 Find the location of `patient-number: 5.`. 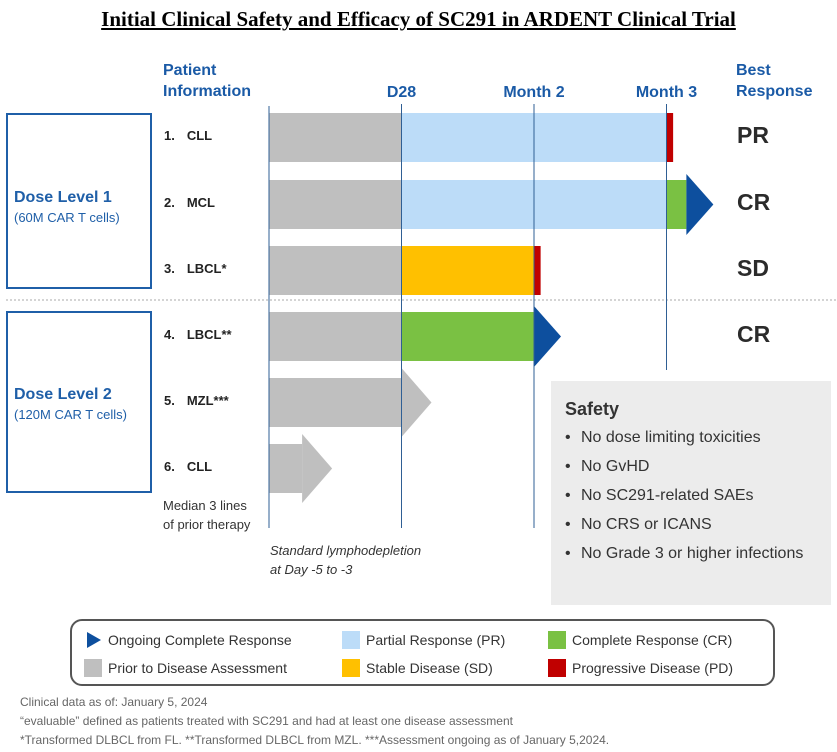

patient-number: 5. is located at coordinates (169, 400).